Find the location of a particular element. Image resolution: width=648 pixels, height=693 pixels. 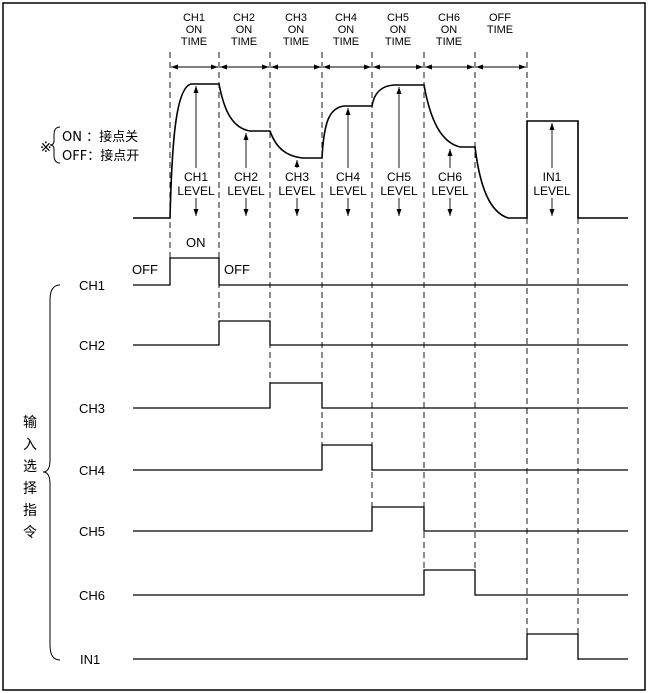

group-label-char: 指 is located at coordinates (30, 511).